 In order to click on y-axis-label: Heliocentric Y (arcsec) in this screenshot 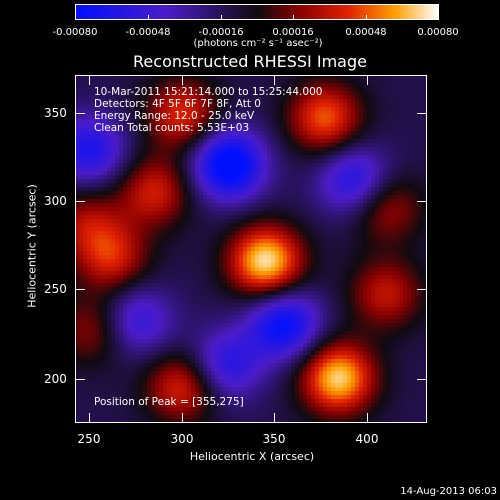, I will do `click(32, 246)`.